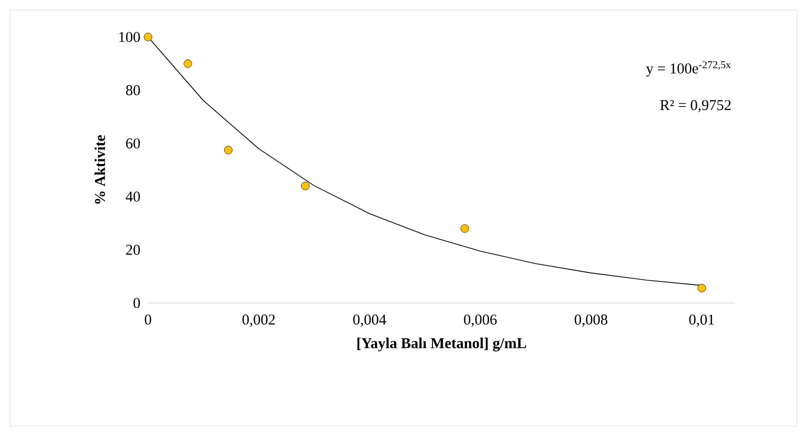 Image resolution: width=807 pixels, height=436 pixels. I want to click on y-tick-label: 0, so click(137, 303).